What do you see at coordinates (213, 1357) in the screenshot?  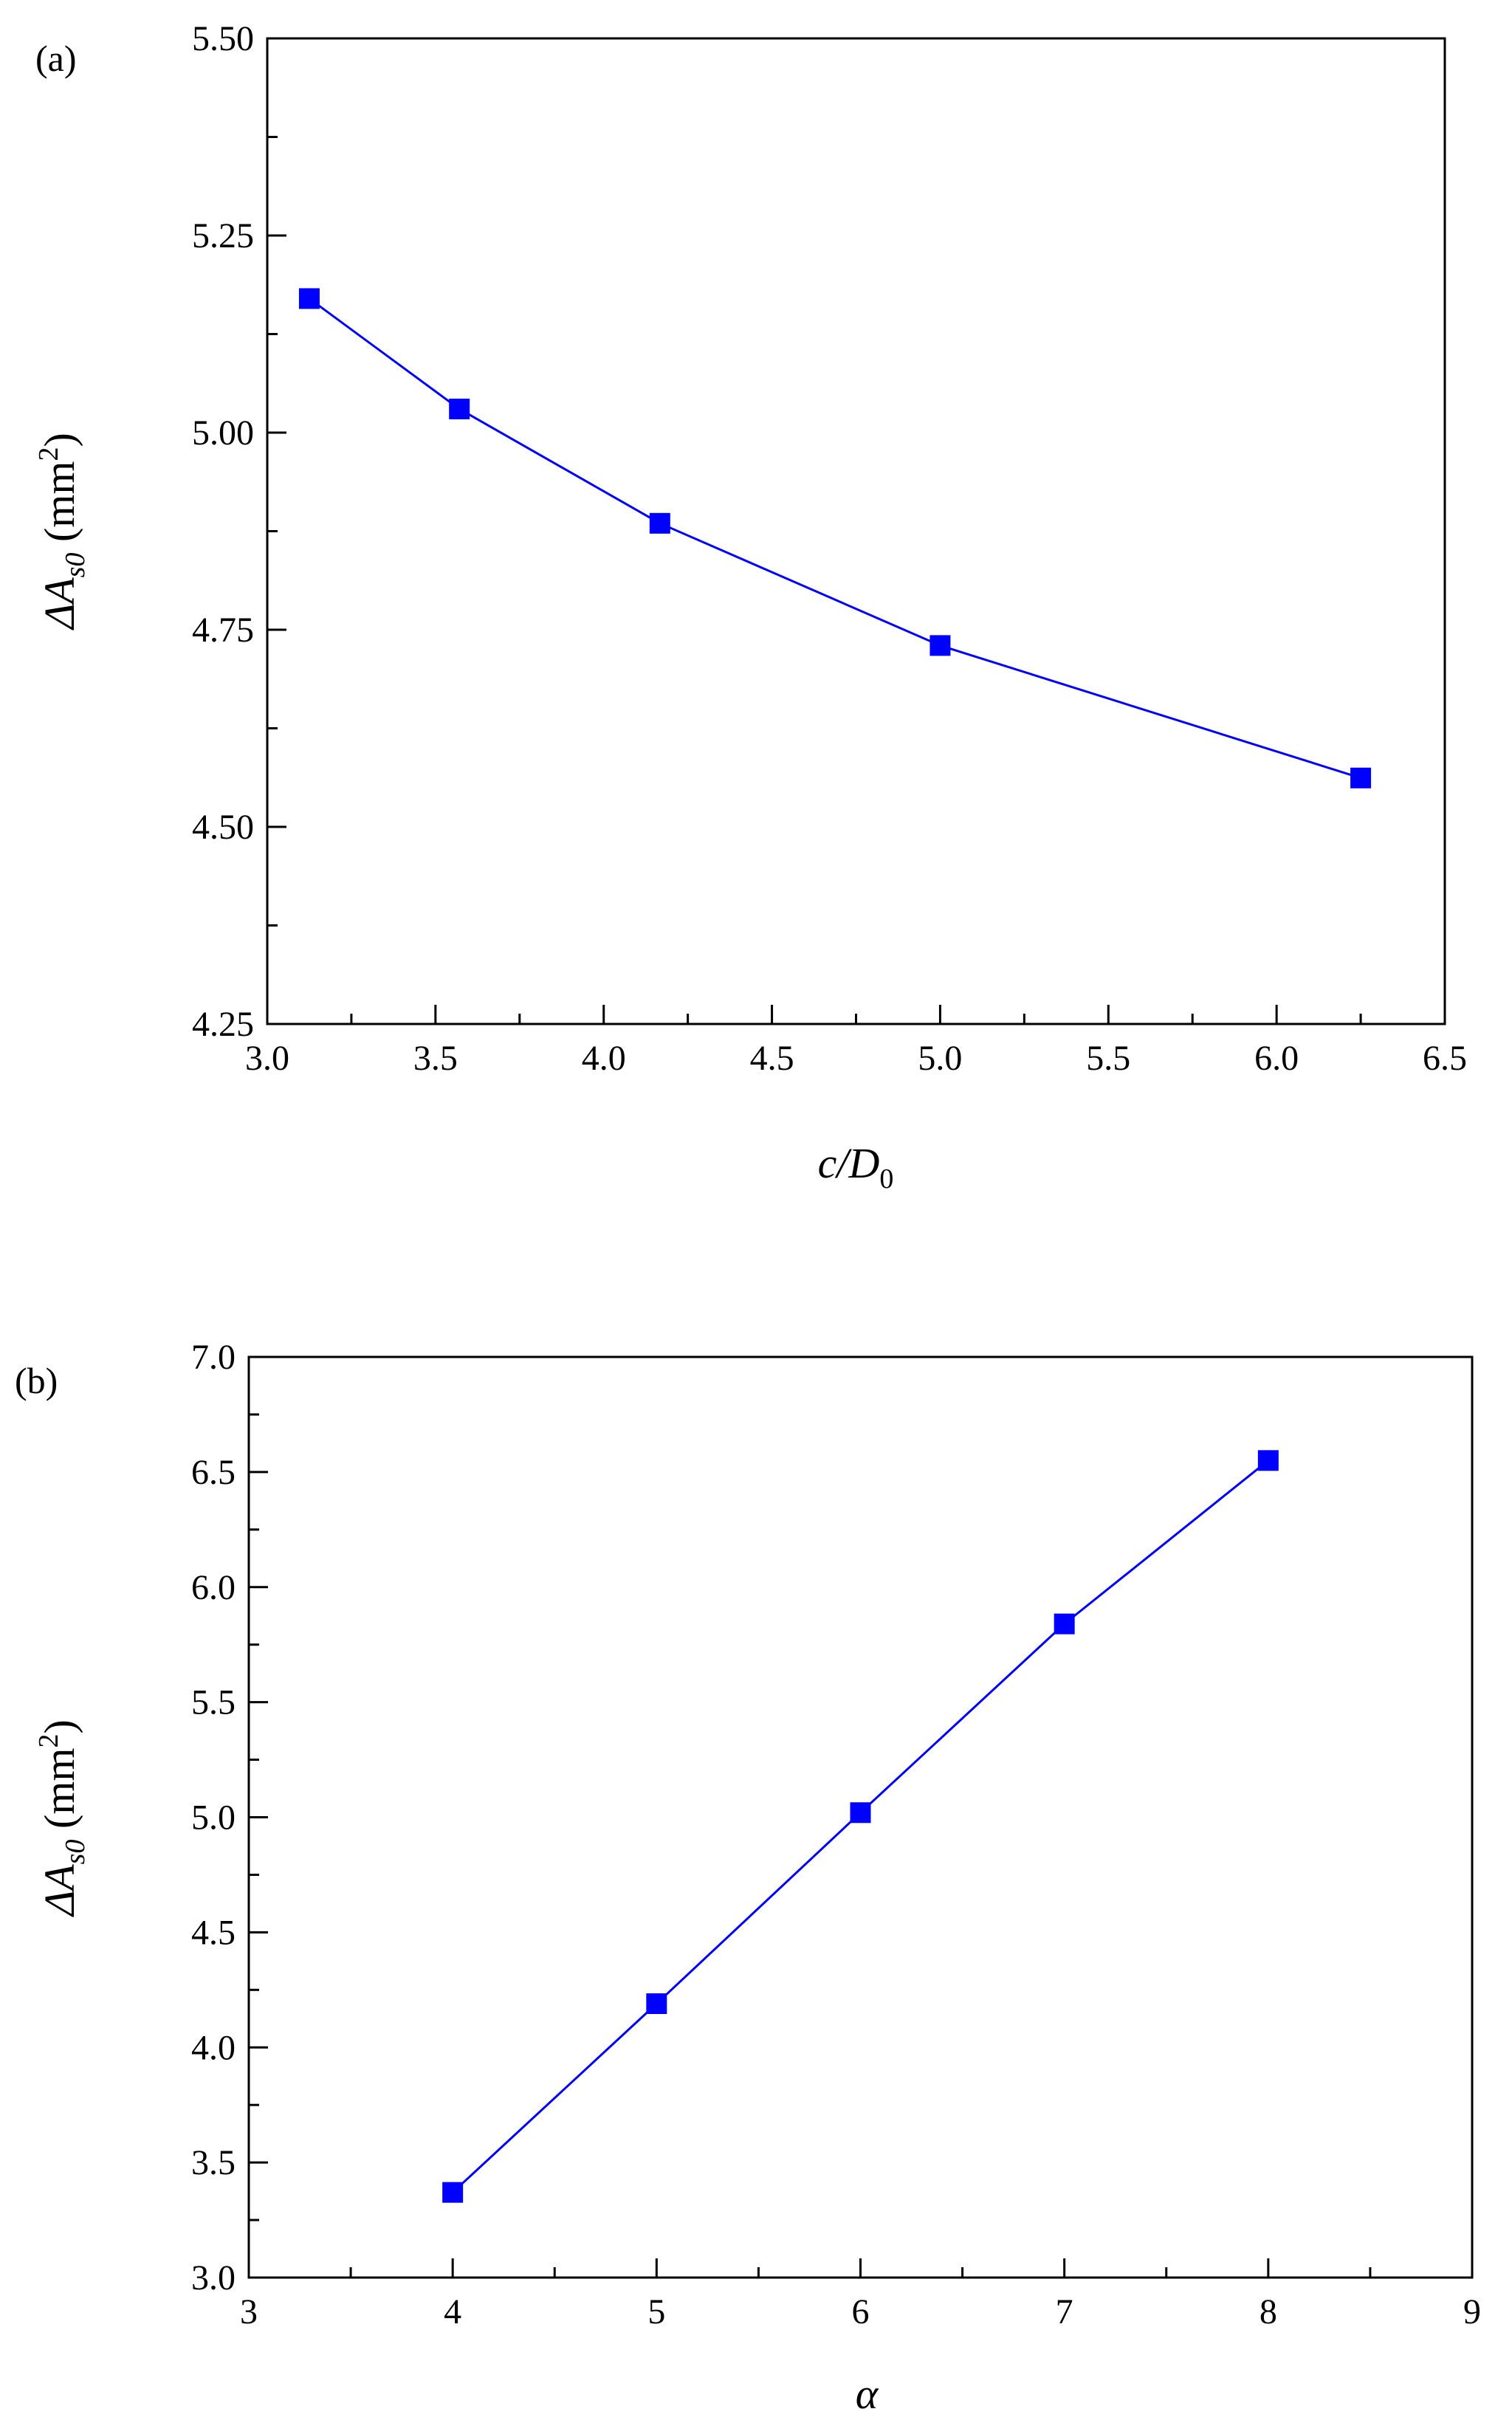 I see `y-tick-label: 7.0` at bounding box center [213, 1357].